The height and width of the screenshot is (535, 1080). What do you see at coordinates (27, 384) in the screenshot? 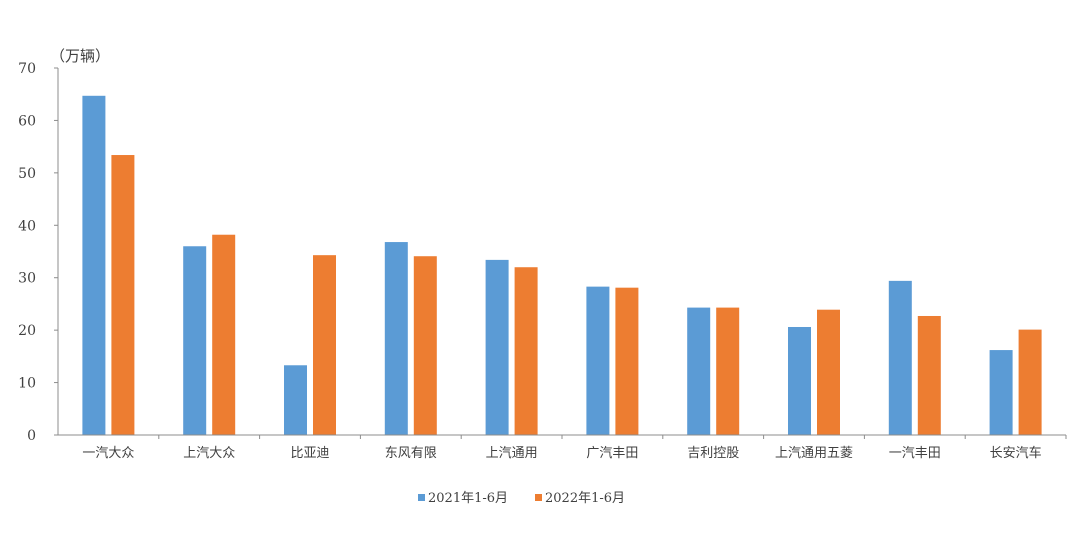
I see `y-tick-label: 10` at bounding box center [27, 384].